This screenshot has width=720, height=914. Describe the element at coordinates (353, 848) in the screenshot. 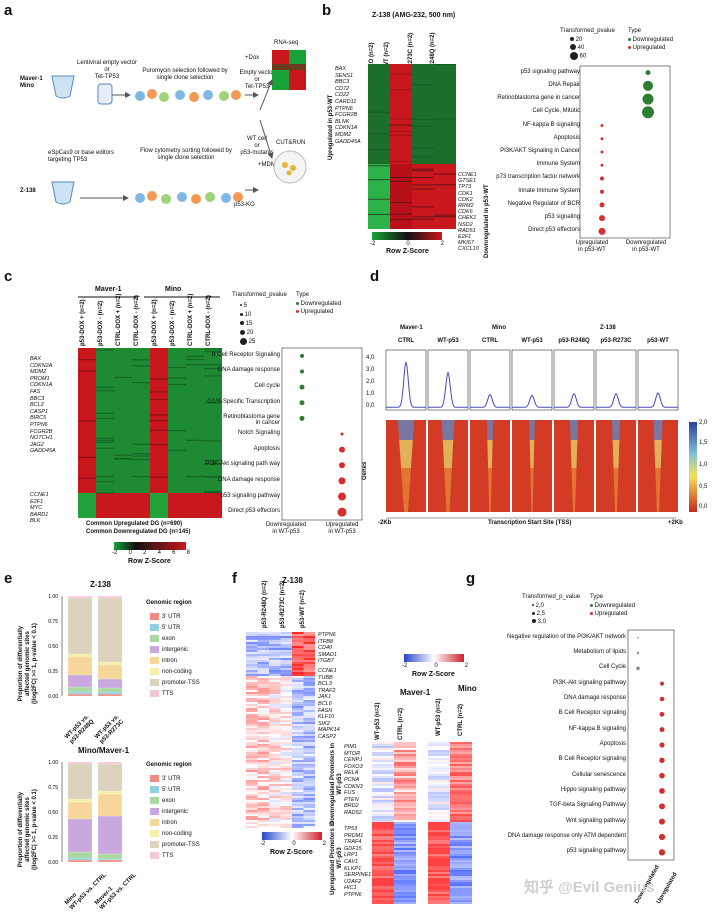

I see `gene-label: GDF15` at that location.